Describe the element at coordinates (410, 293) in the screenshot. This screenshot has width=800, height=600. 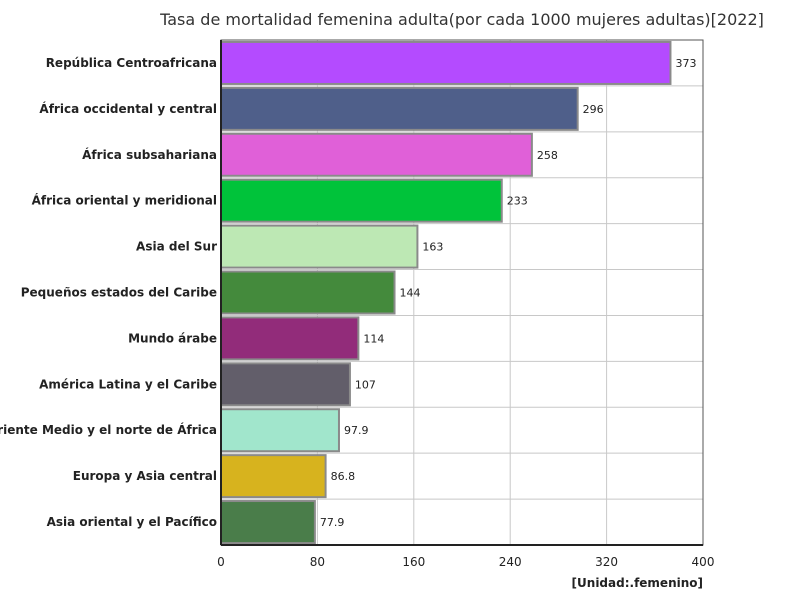
I see `value-label: 144` at that location.